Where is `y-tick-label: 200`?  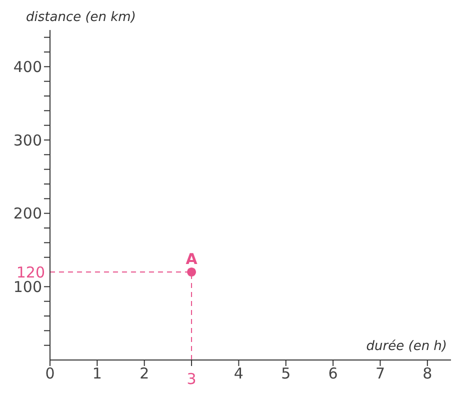
y-tick-label: 200 is located at coordinates (27, 213).